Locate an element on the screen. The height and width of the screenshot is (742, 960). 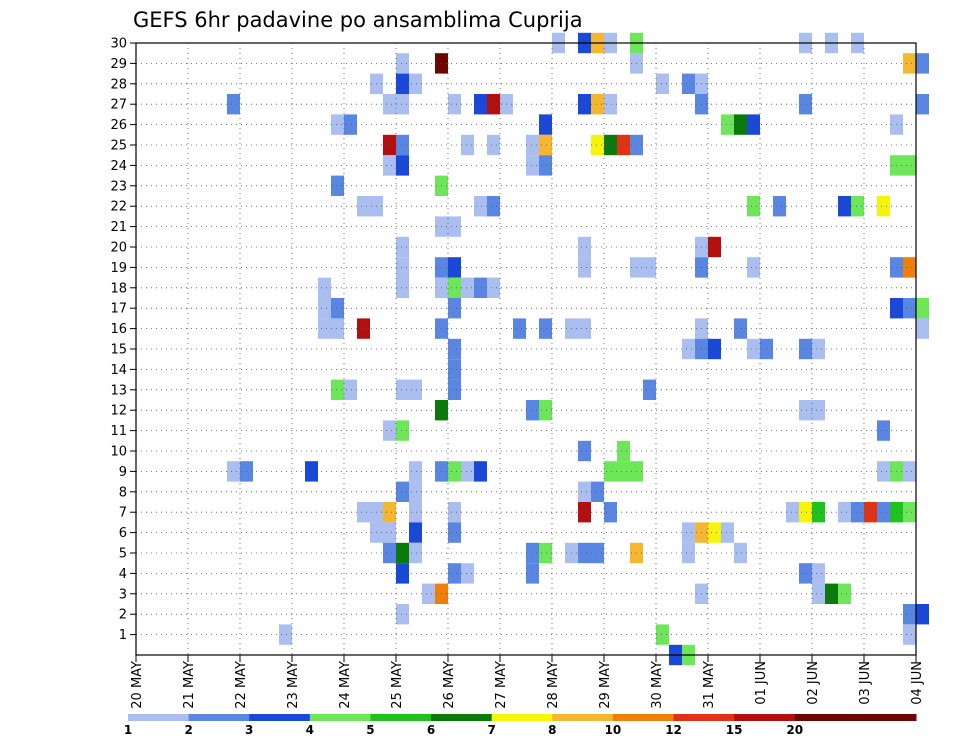
x-tick-label: 01 JUN is located at coordinates (761, 683).